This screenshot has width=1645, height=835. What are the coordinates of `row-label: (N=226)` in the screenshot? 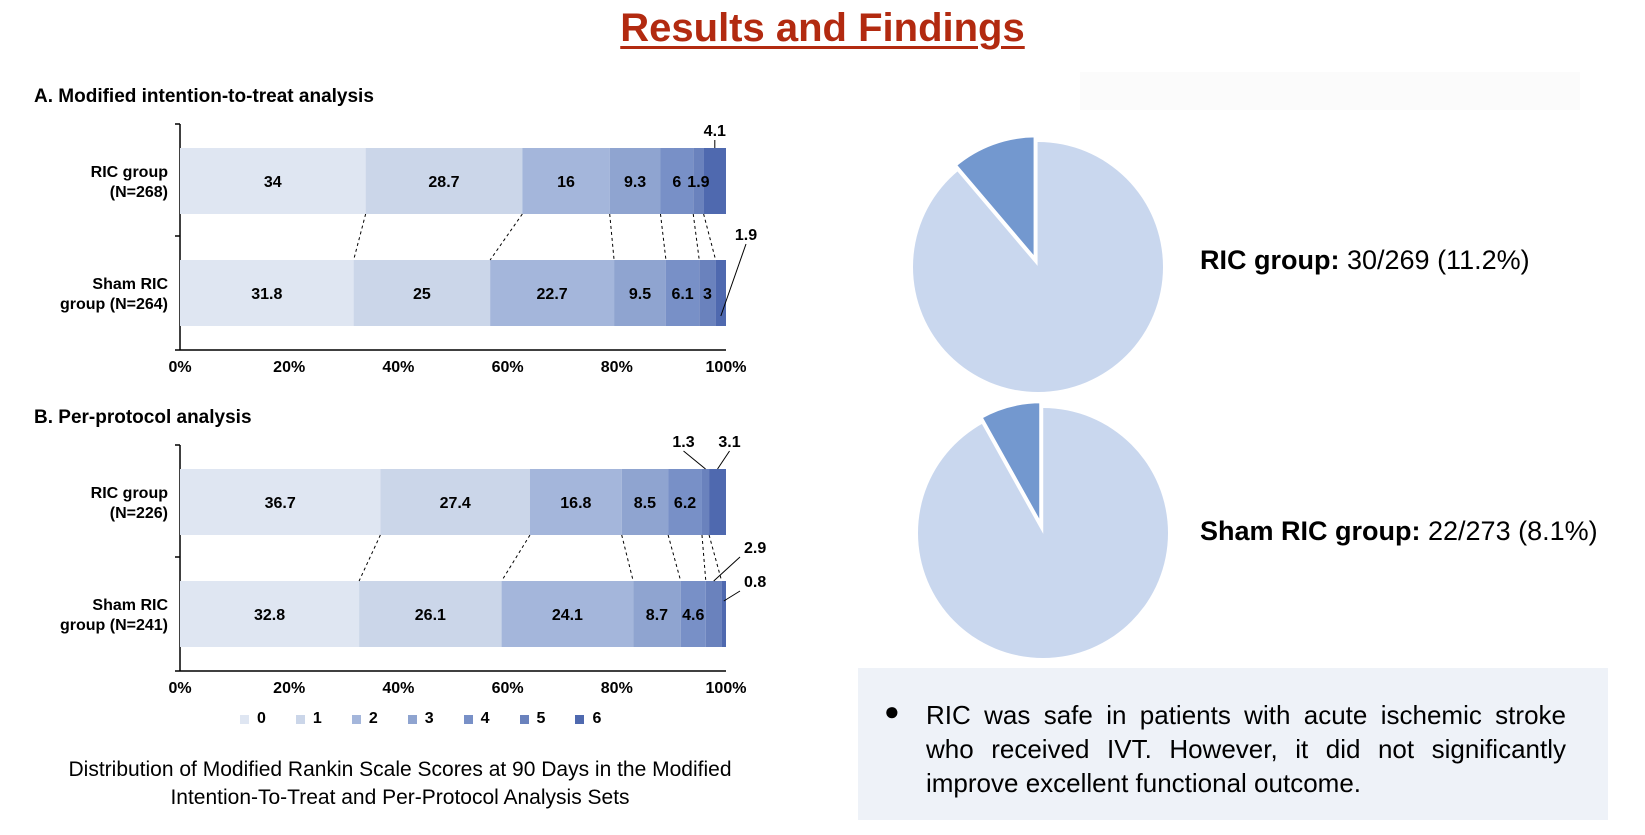 It's located at (139, 513).